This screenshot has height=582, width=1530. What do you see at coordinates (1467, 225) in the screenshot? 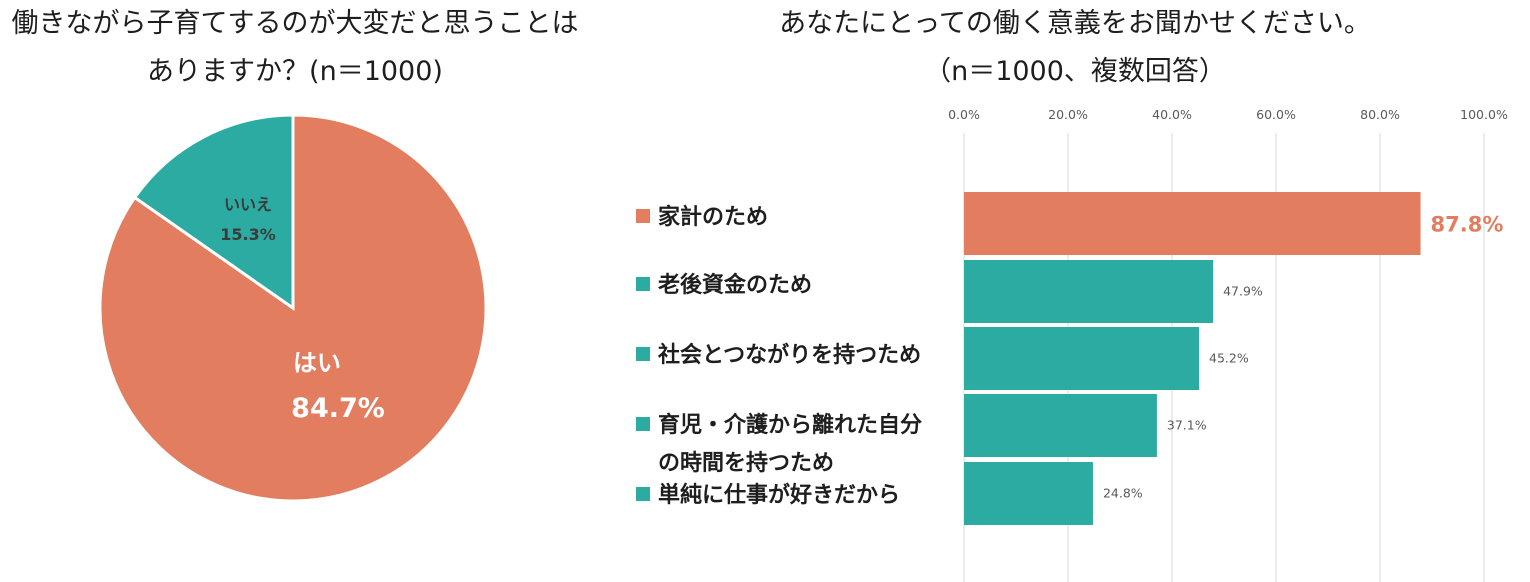
I see `bar-value-label: 87.8%` at bounding box center [1467, 225].